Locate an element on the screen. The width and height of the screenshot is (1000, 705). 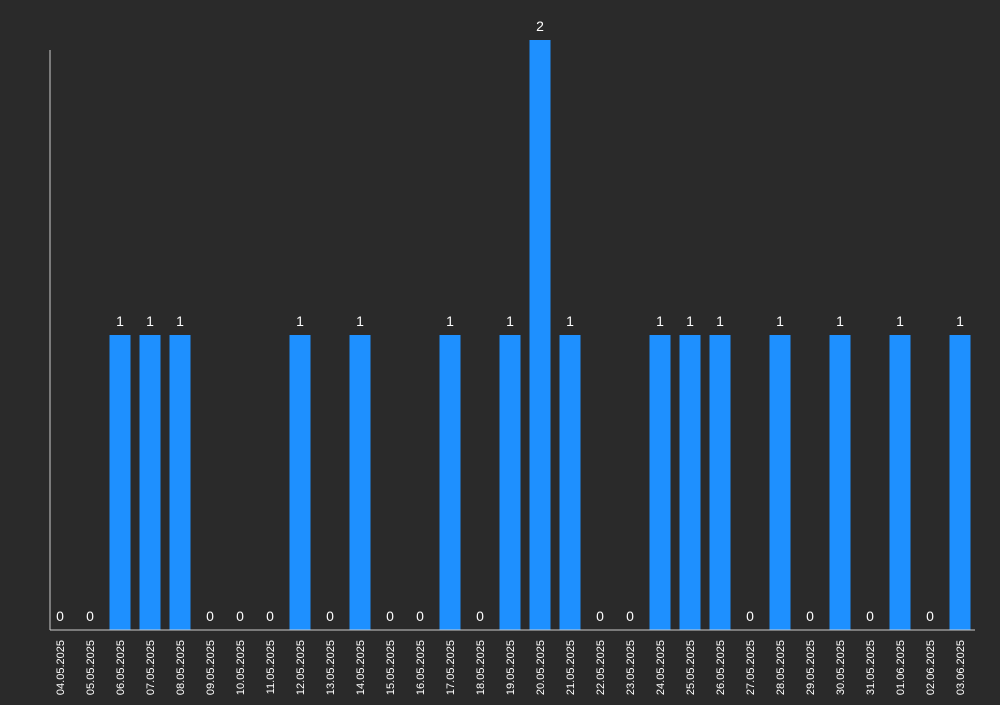
value-label-24.05.2025: 1 is located at coordinates (660, 321).